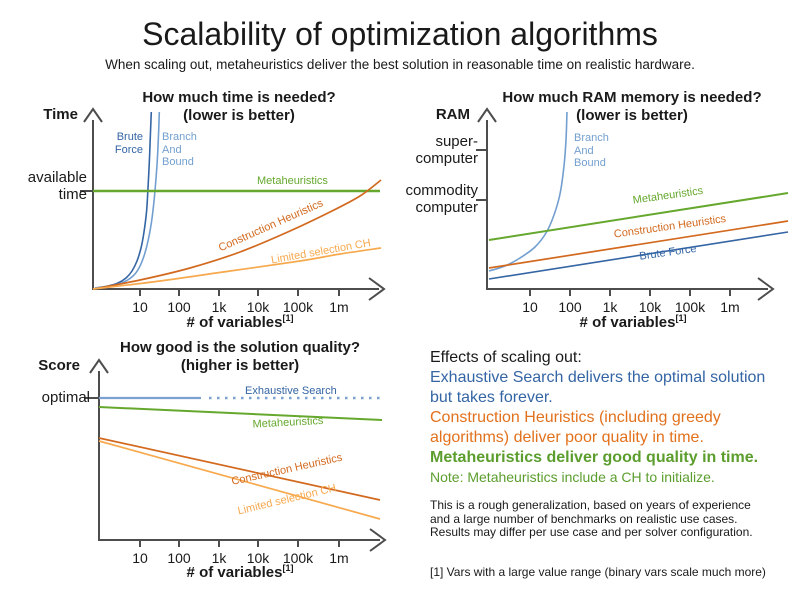 The width and height of the screenshot is (800, 600). What do you see at coordinates (239, 97) in the screenshot?
I see `time-chart-title: How much time is needed?` at bounding box center [239, 97].